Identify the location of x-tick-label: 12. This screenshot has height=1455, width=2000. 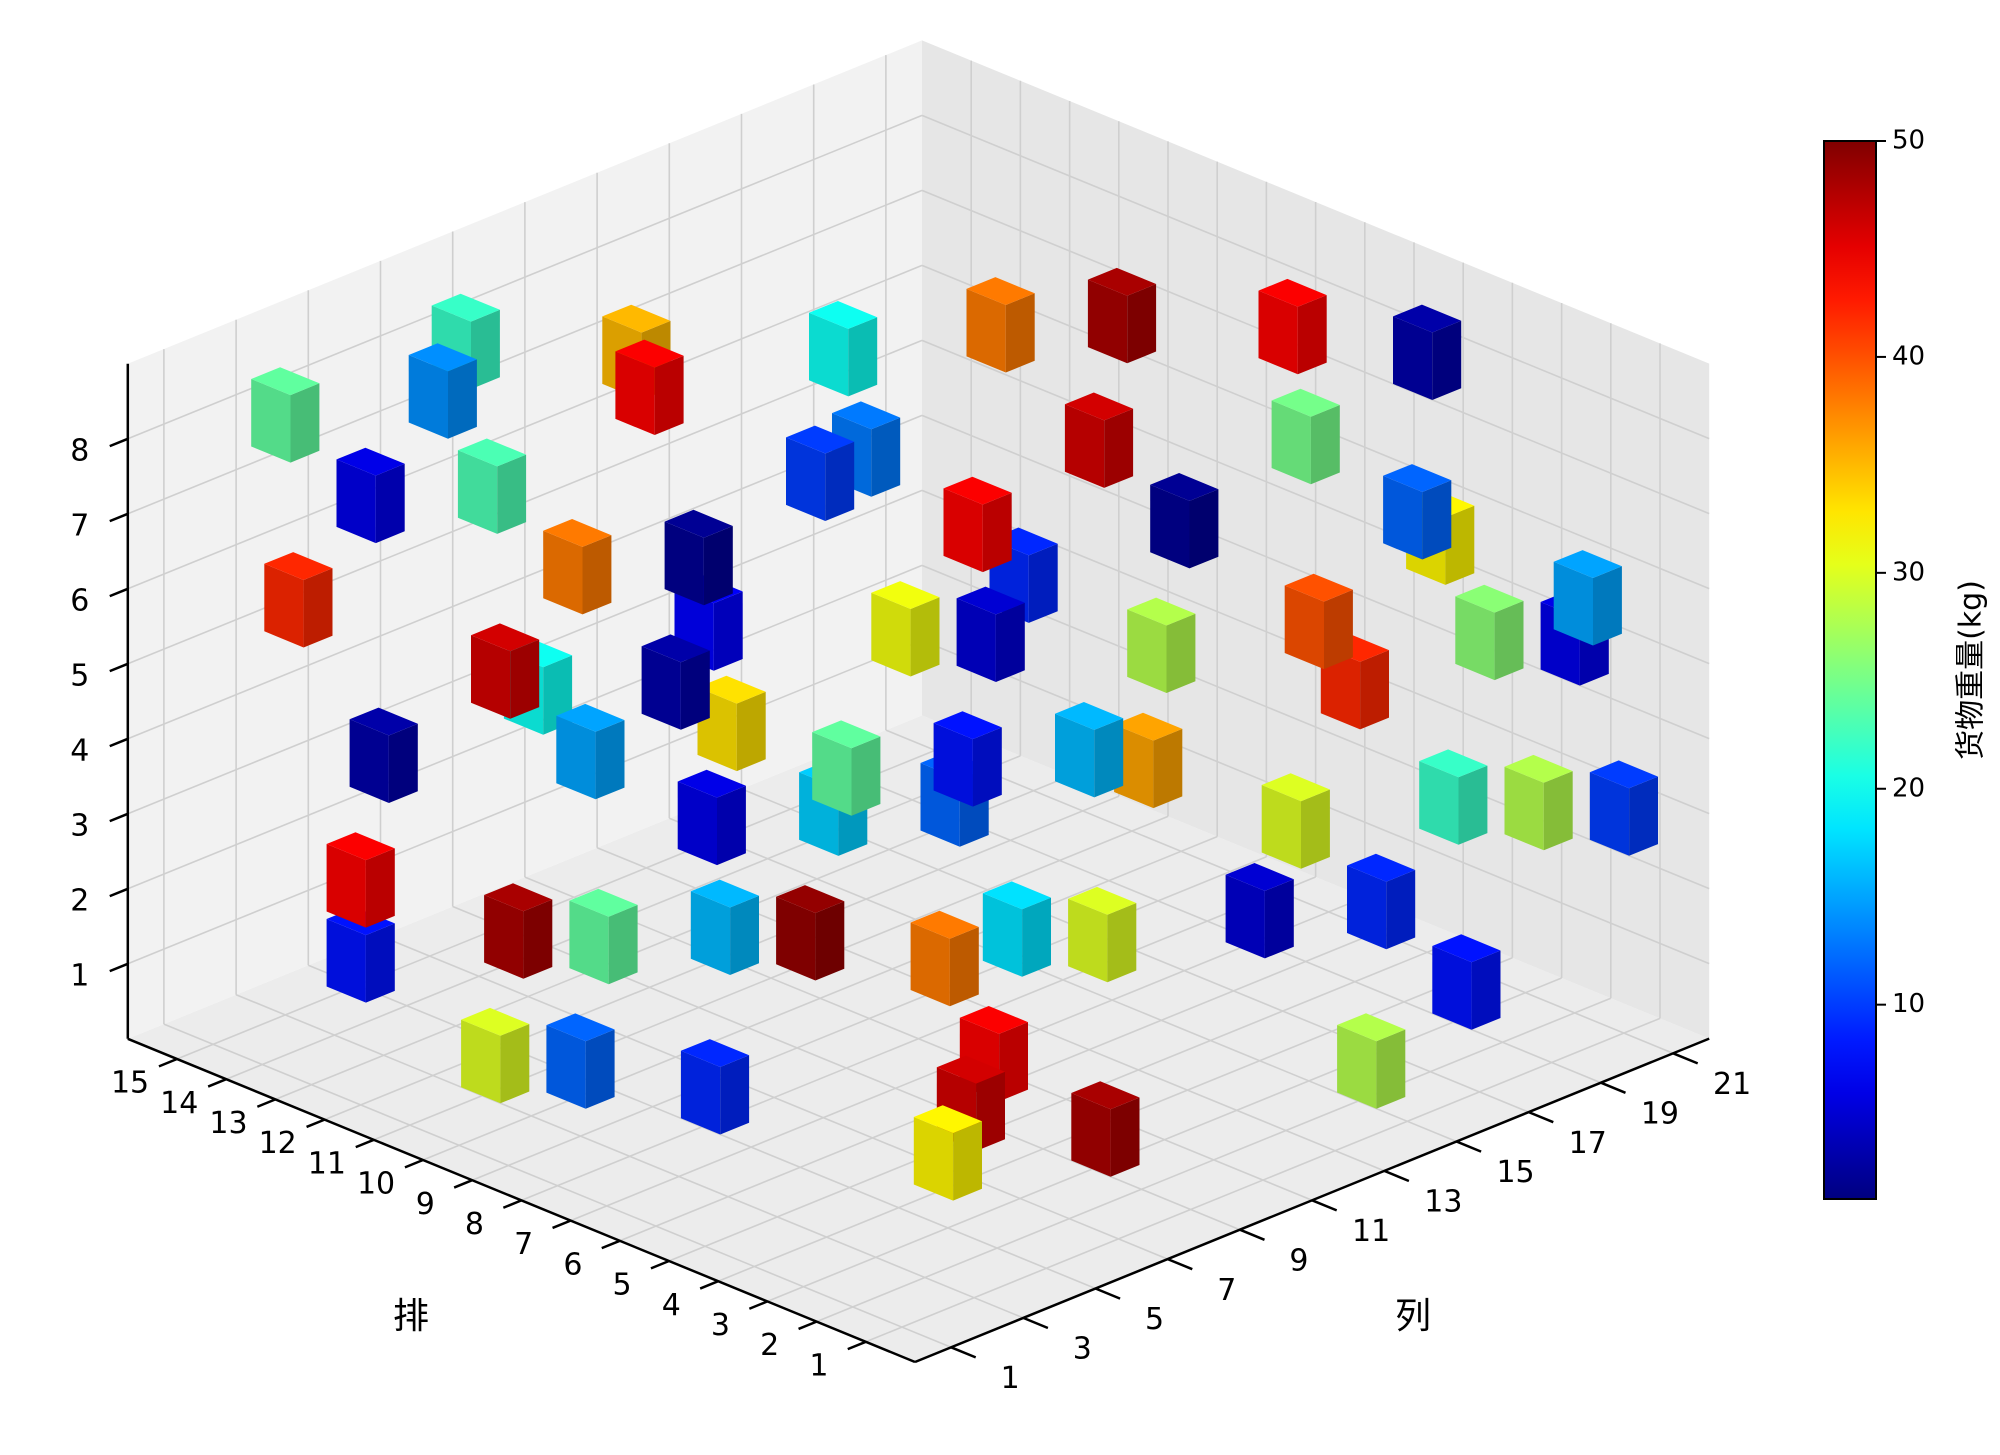
(278, 1143).